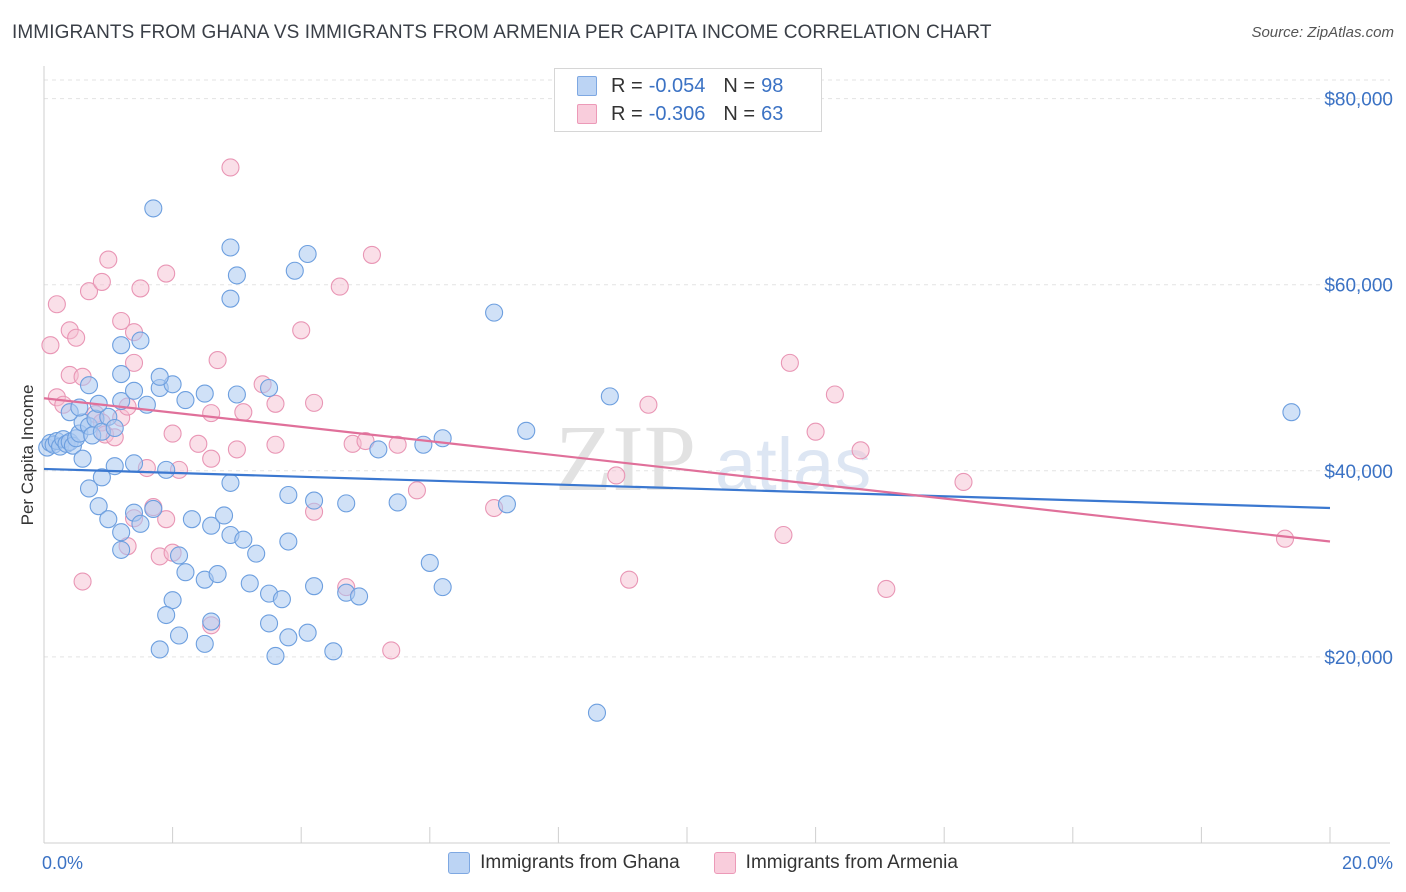  What do you see at coordinates (1322, 32) in the screenshot?
I see `source-label: Source: ZipAtlas.com` at bounding box center [1322, 32].